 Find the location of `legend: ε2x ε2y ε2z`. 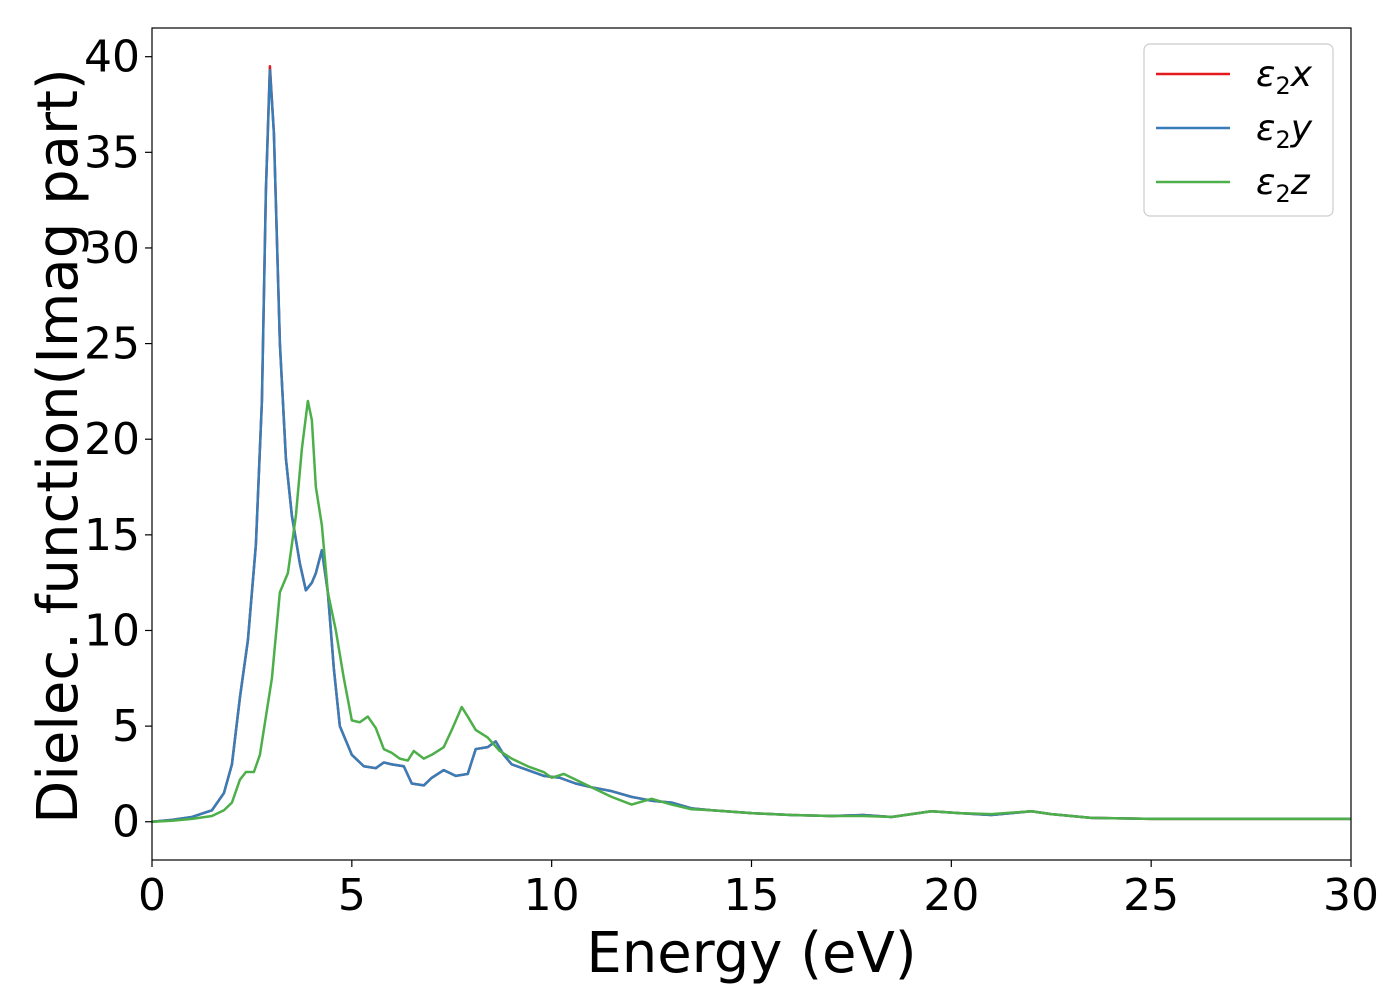

legend: ε2x ε2y ε2z is located at coordinates (1238, 130).